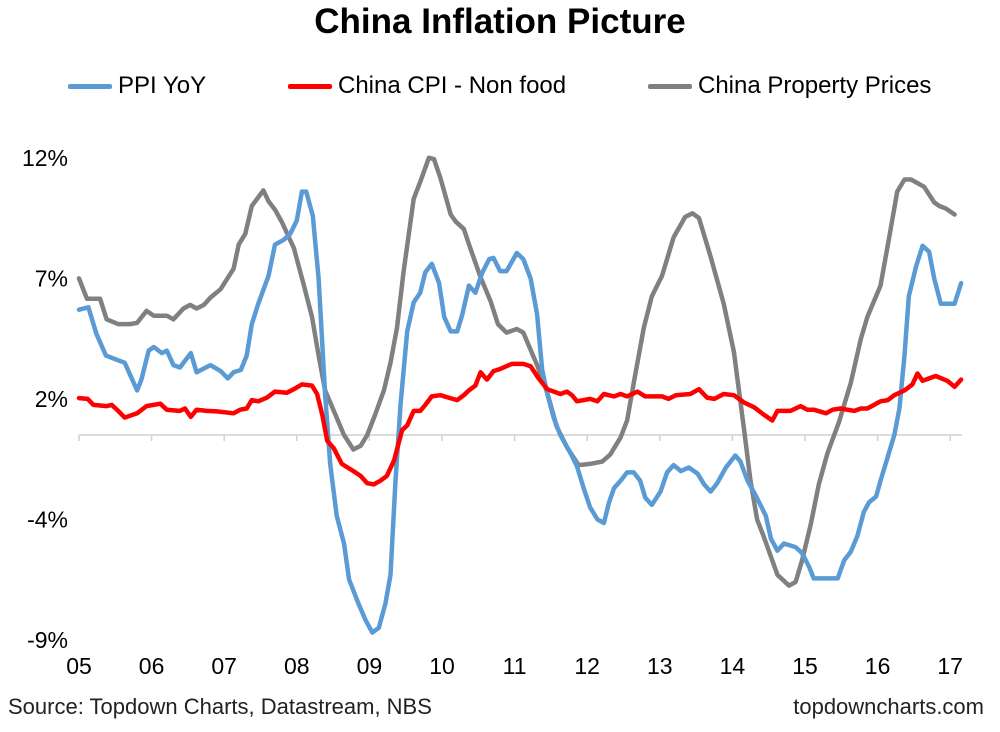  I want to click on x-tick-label: 16, so click(878, 666).